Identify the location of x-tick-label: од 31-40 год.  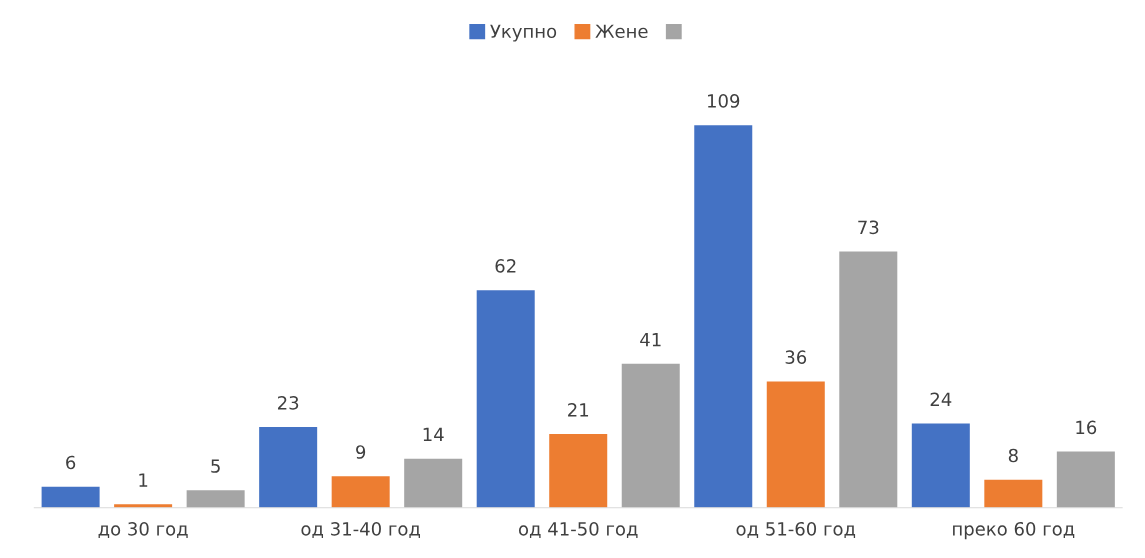
(360, 529).